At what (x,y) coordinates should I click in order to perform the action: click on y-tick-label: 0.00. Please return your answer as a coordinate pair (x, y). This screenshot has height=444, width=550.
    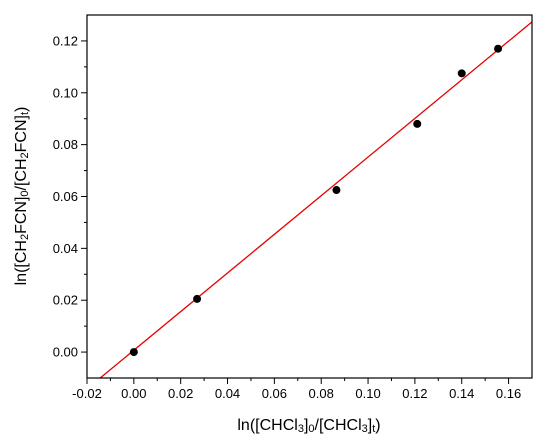
    Looking at the image, I should click on (65, 352).